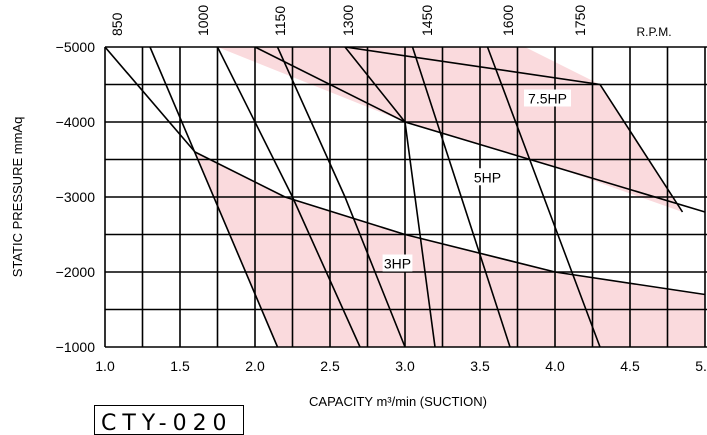 Image resolution: width=707 pixels, height=435 pixels. Describe the element at coordinates (701, 366) in the screenshot. I see `x-tick-label: 5.0` at that location.